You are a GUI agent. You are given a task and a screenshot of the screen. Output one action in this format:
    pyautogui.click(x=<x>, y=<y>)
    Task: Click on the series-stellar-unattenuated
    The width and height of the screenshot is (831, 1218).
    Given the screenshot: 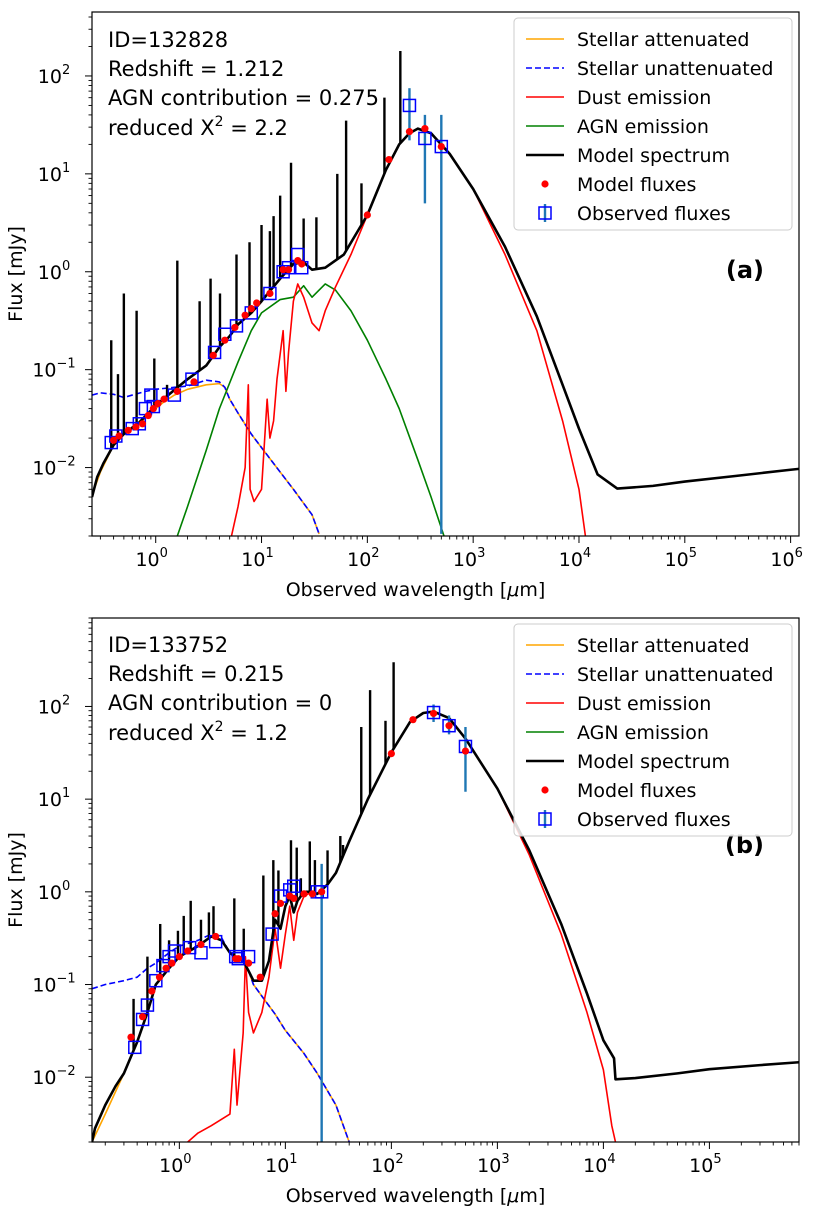 What is the action you would take?
    pyautogui.click(x=206, y=457)
    